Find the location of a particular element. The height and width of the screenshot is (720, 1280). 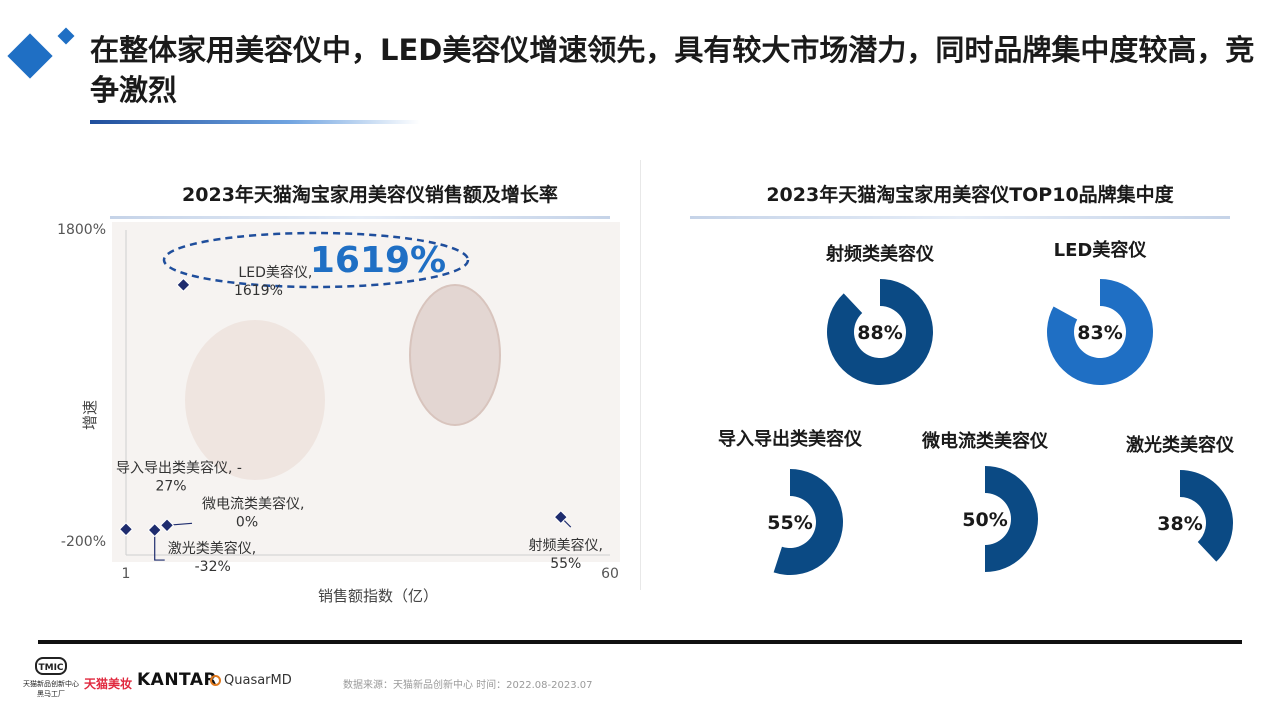

donut-1-arc is located at coordinates (880, 332).